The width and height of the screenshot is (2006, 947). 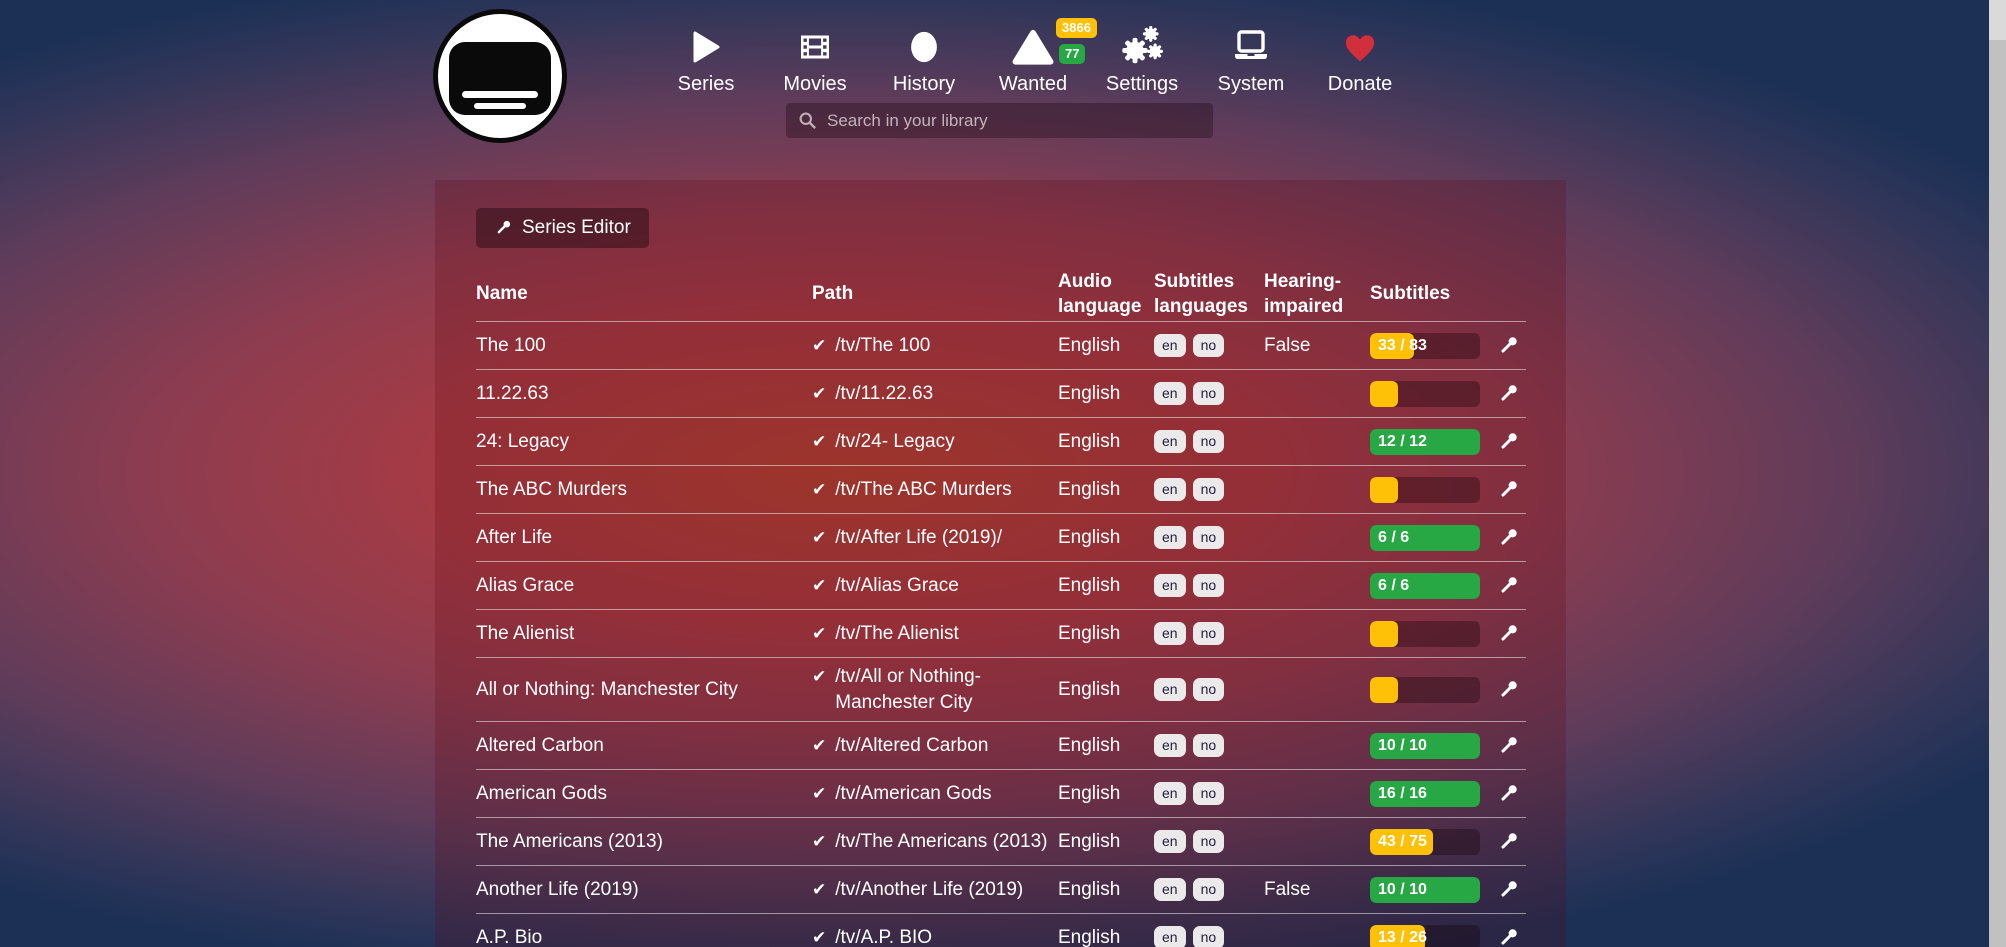 I want to click on subtitles-progress-bar: 6 / 6, so click(x=1425, y=585).